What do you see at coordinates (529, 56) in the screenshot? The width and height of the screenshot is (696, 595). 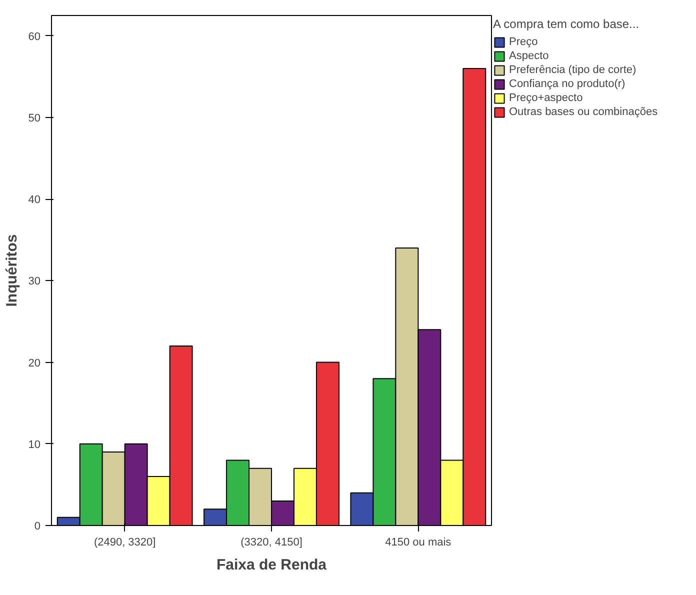 I see `legend-label: Aspecto` at bounding box center [529, 56].